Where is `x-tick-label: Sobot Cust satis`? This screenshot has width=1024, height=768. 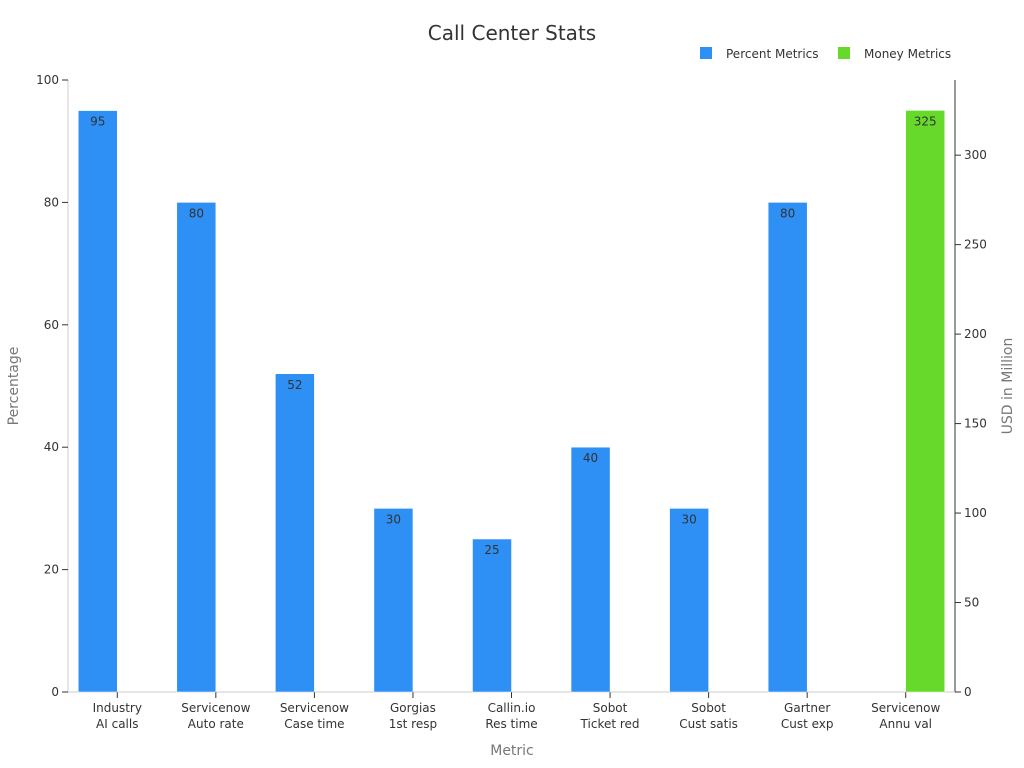
x-tick-label: Sobot Cust satis is located at coordinates (708, 716).